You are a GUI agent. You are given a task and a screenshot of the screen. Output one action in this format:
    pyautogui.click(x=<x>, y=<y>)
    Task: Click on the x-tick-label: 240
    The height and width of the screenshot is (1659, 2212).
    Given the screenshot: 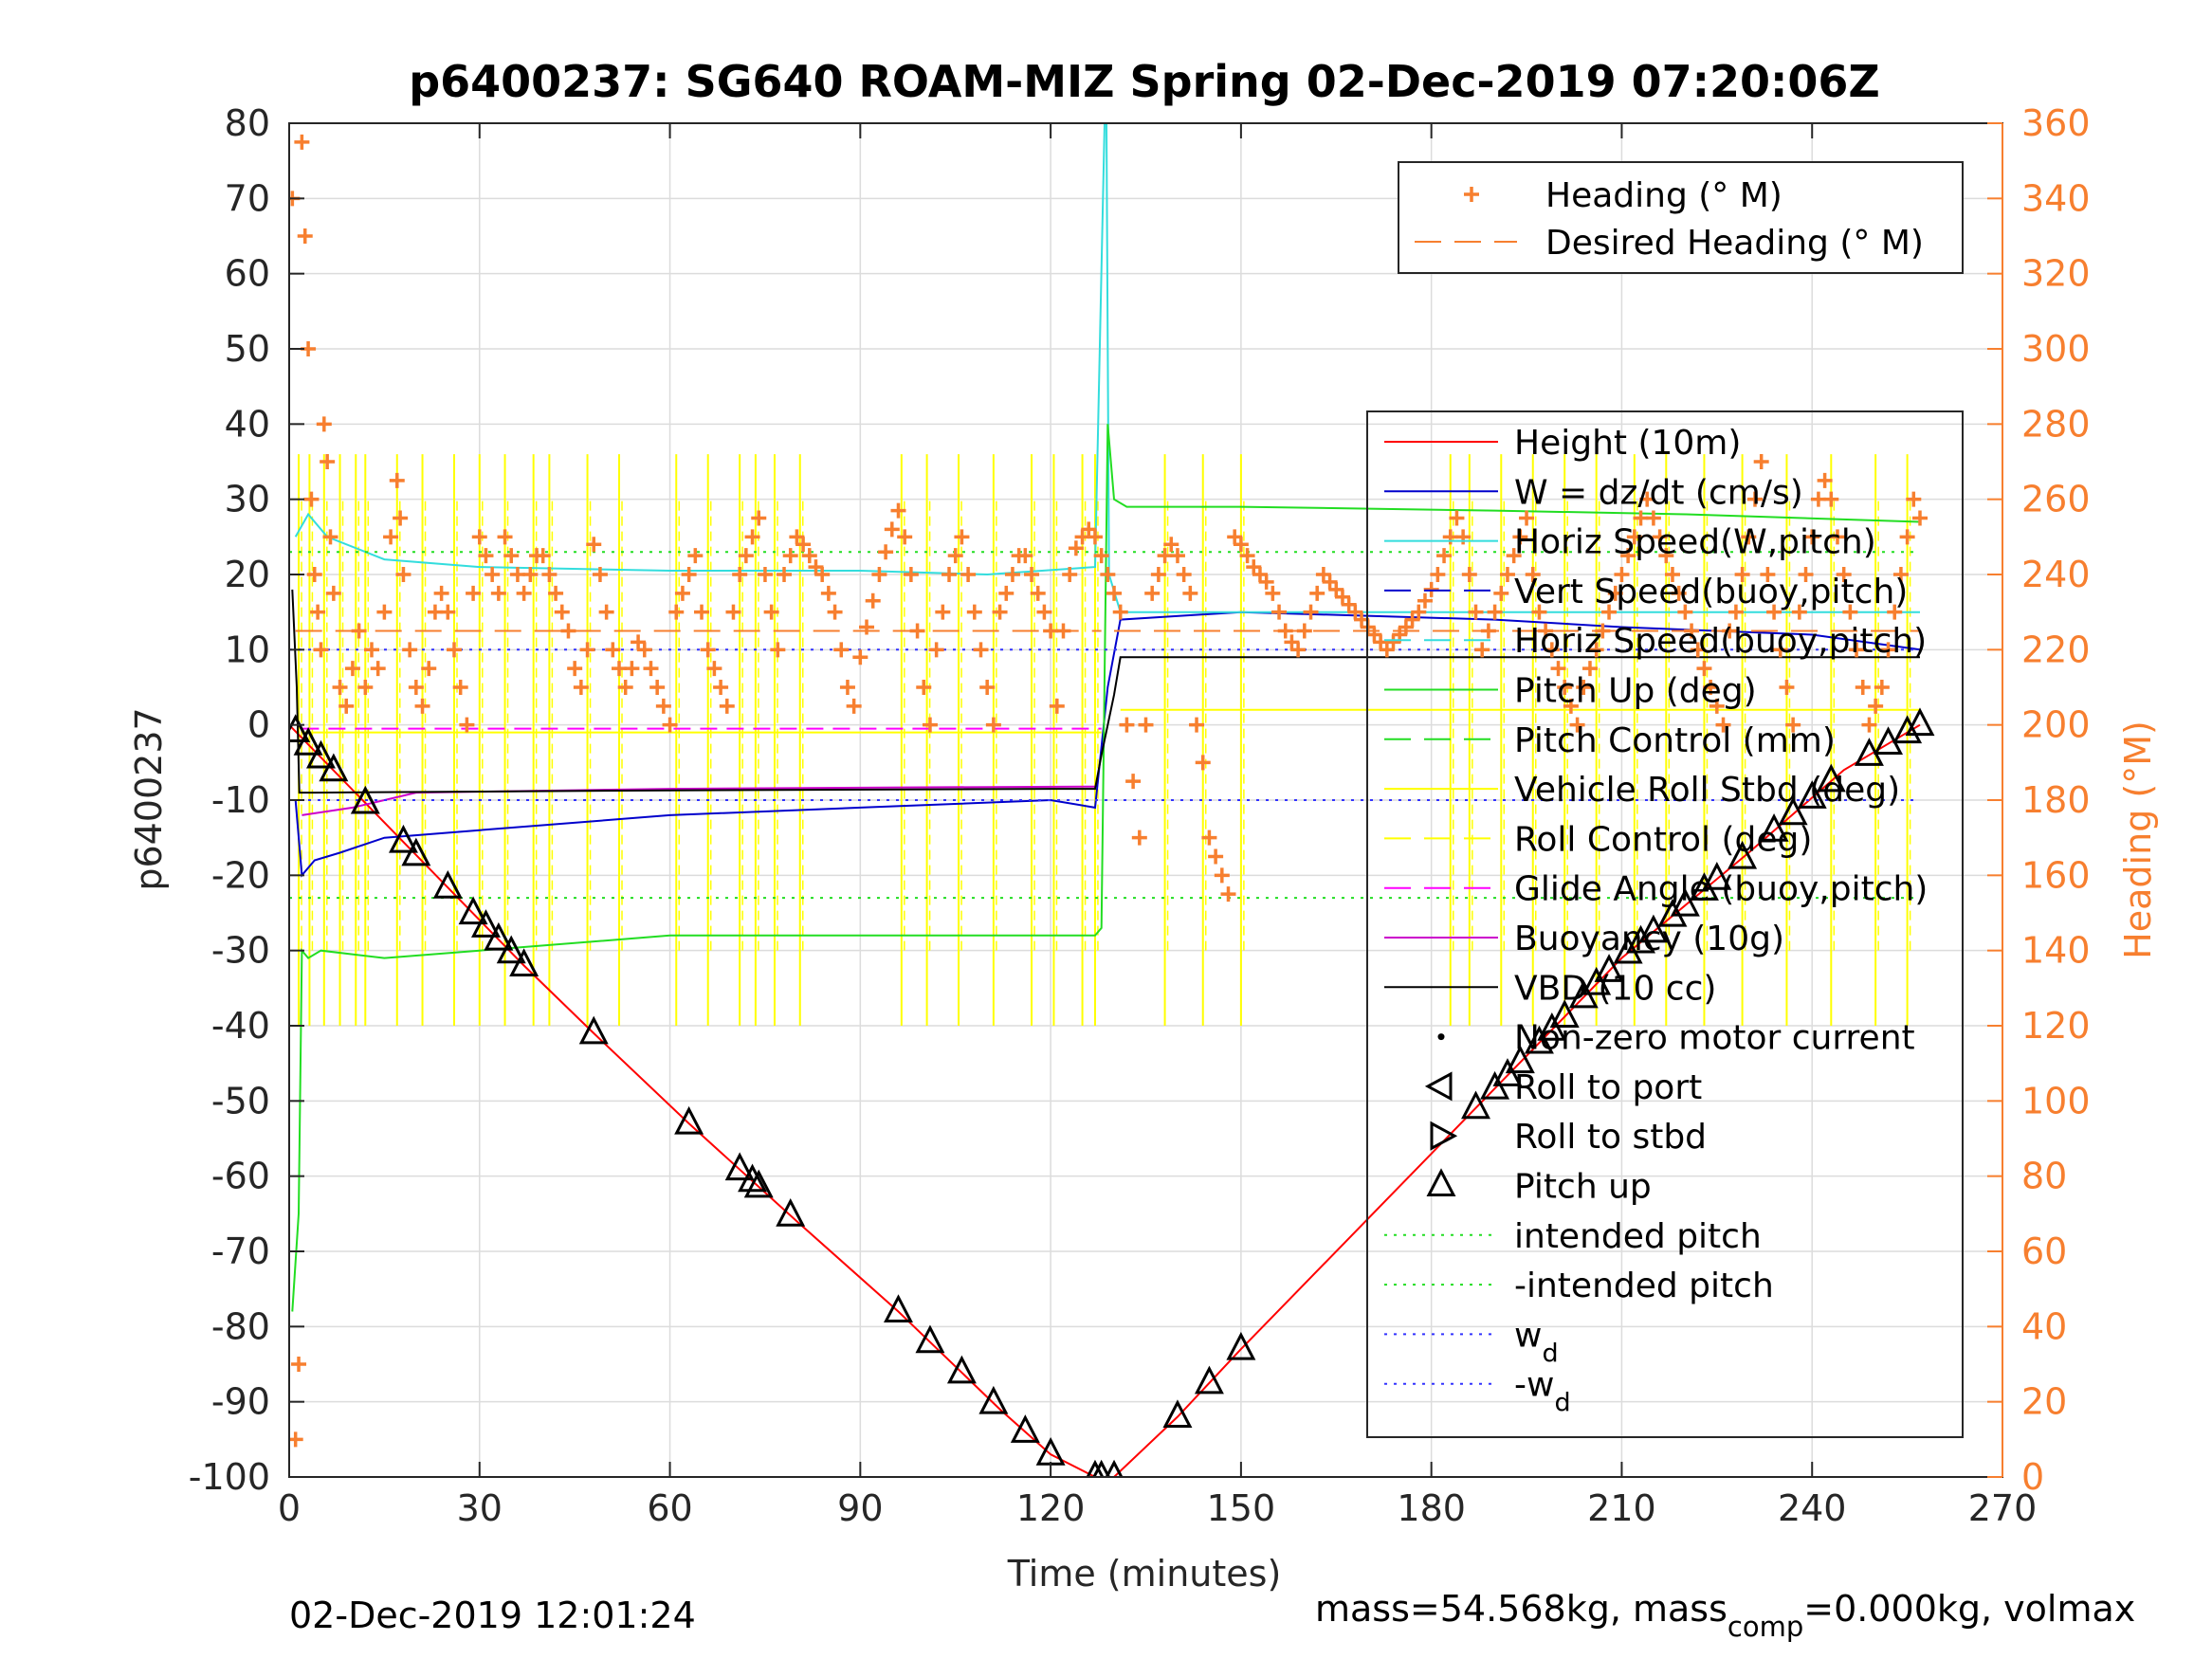 What is the action you would take?
    pyautogui.click(x=1812, y=1508)
    